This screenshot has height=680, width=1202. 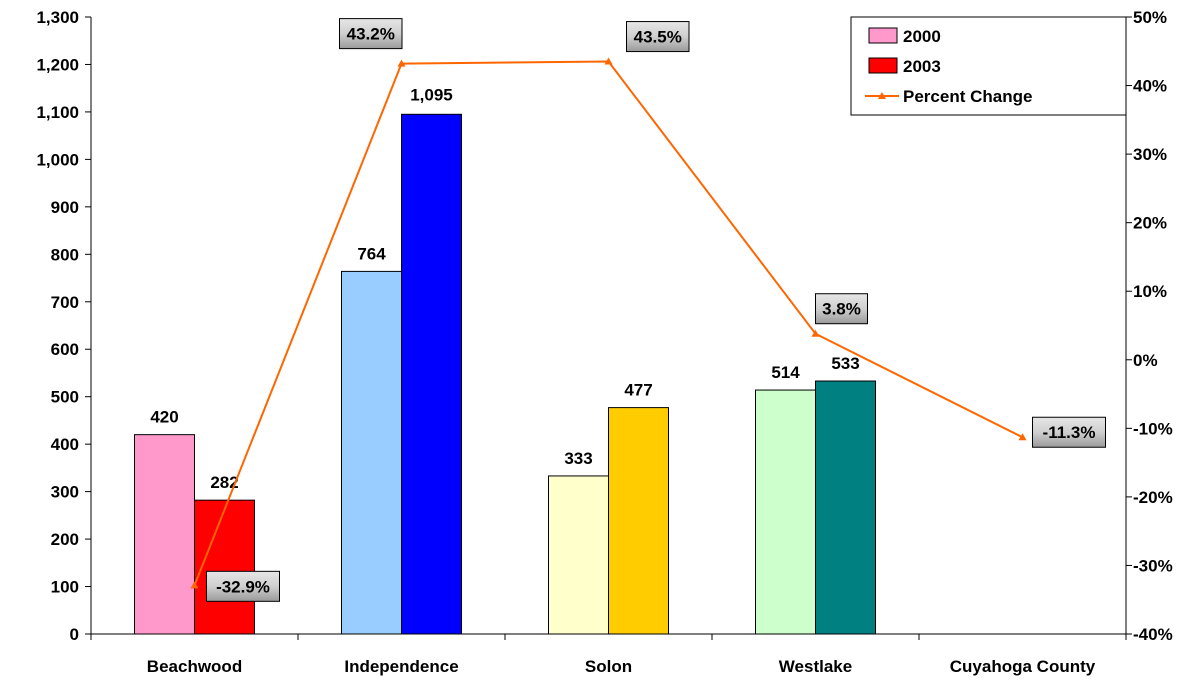 I want to click on left-tick-label: 400, so click(x=65, y=444).